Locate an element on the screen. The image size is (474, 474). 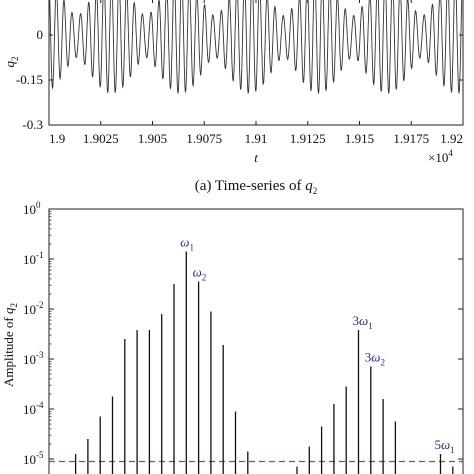
spectrum-annotation: ω2 is located at coordinates (200, 274).